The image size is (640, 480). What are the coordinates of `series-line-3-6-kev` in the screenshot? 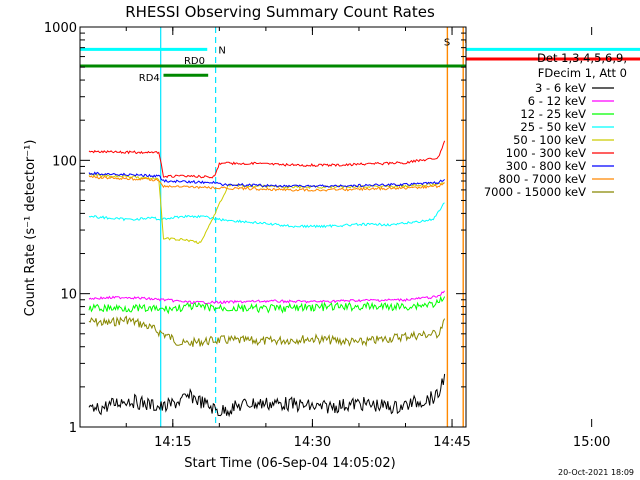 It's located at (267, 395).